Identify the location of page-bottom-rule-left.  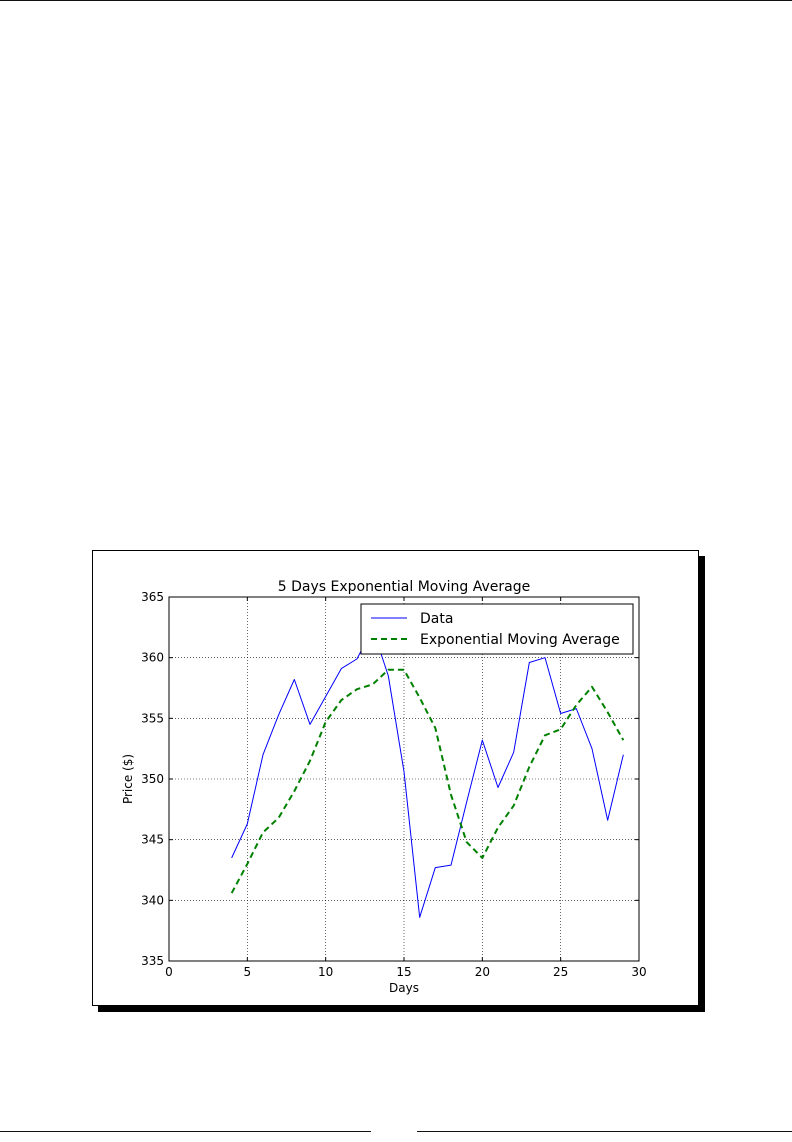
(185, 1131).